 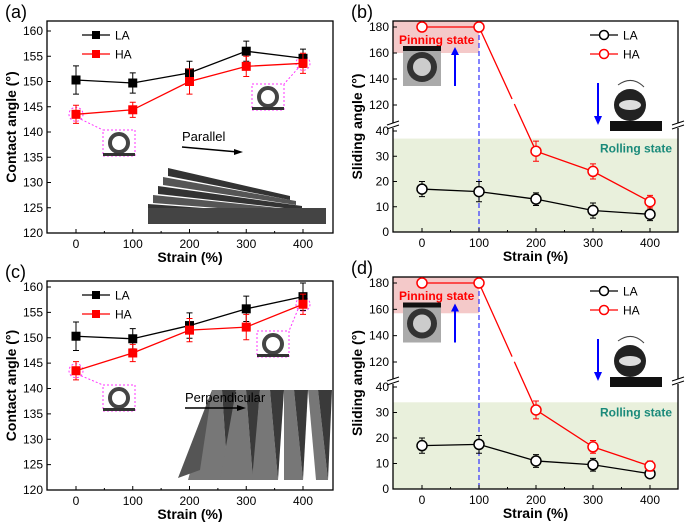 What do you see at coordinates (636, 149) in the screenshot?
I see `rolling-label: Rolling state` at bounding box center [636, 149].